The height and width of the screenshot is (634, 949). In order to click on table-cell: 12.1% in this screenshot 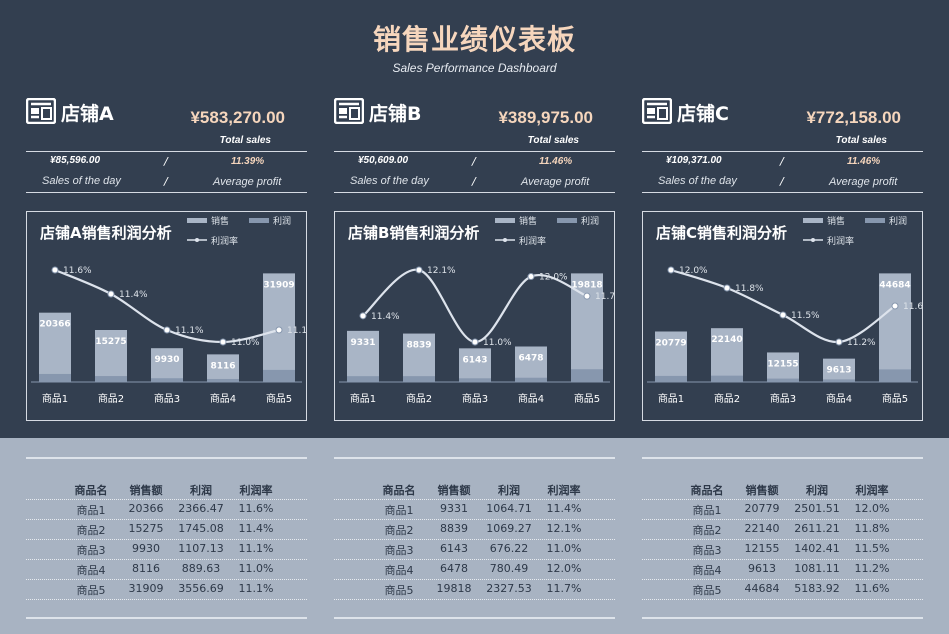, I will do `click(564, 528)`.